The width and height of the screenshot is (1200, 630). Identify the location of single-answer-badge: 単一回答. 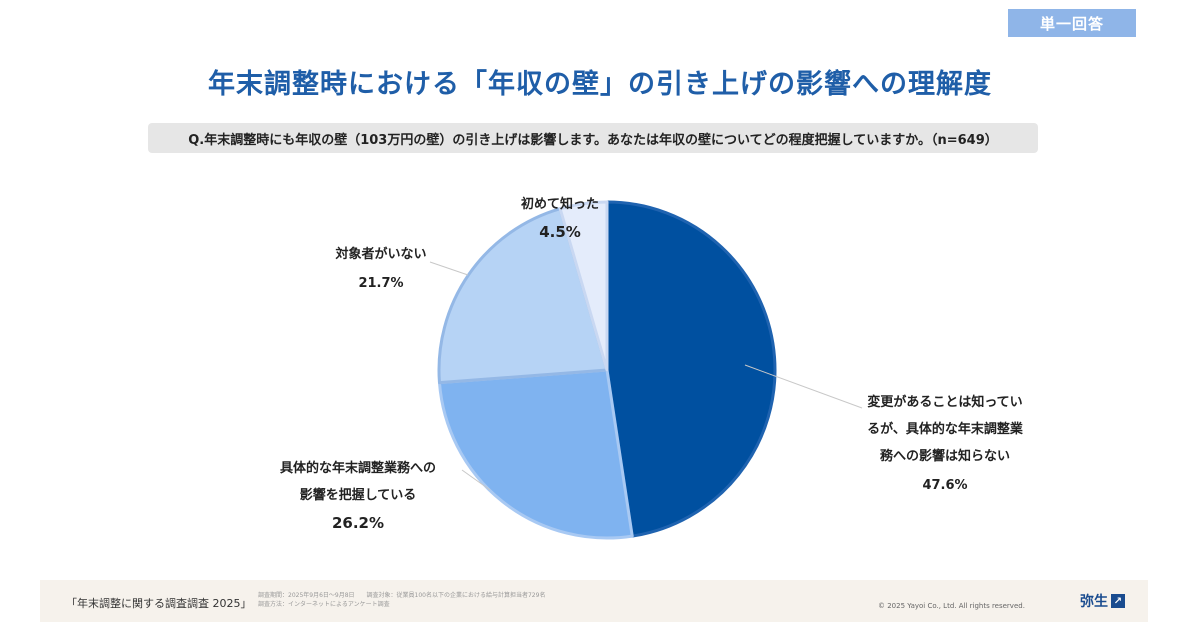
(1072, 23).